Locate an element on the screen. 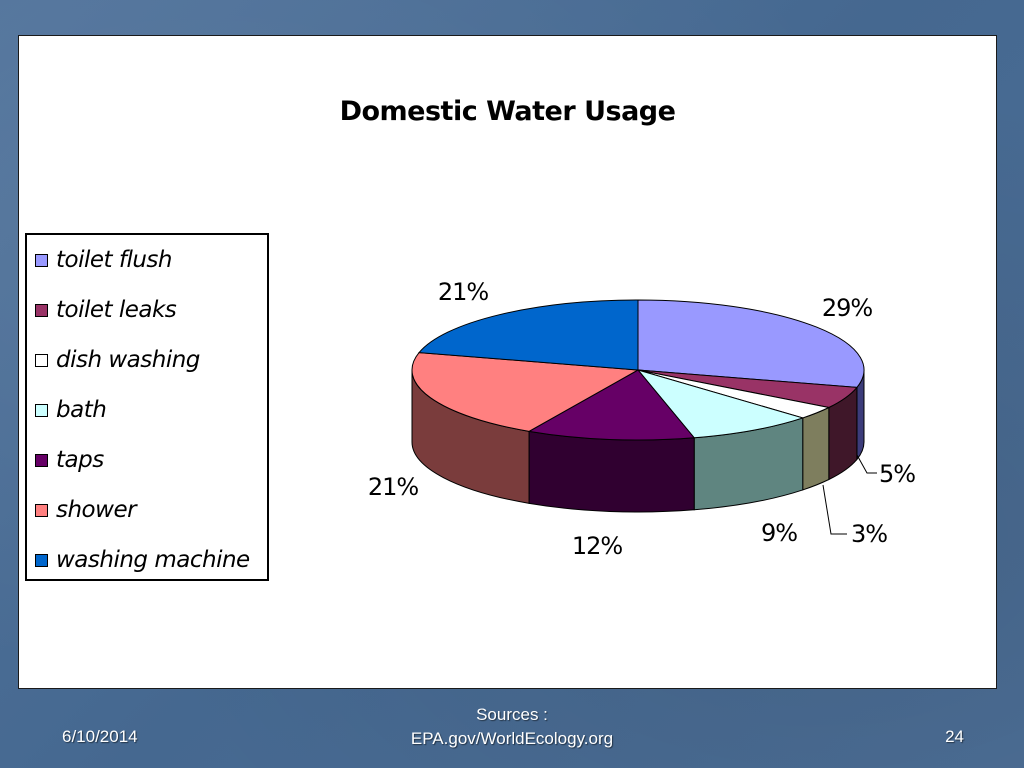 The image size is (1024, 768). pie-tops is located at coordinates (638, 370).